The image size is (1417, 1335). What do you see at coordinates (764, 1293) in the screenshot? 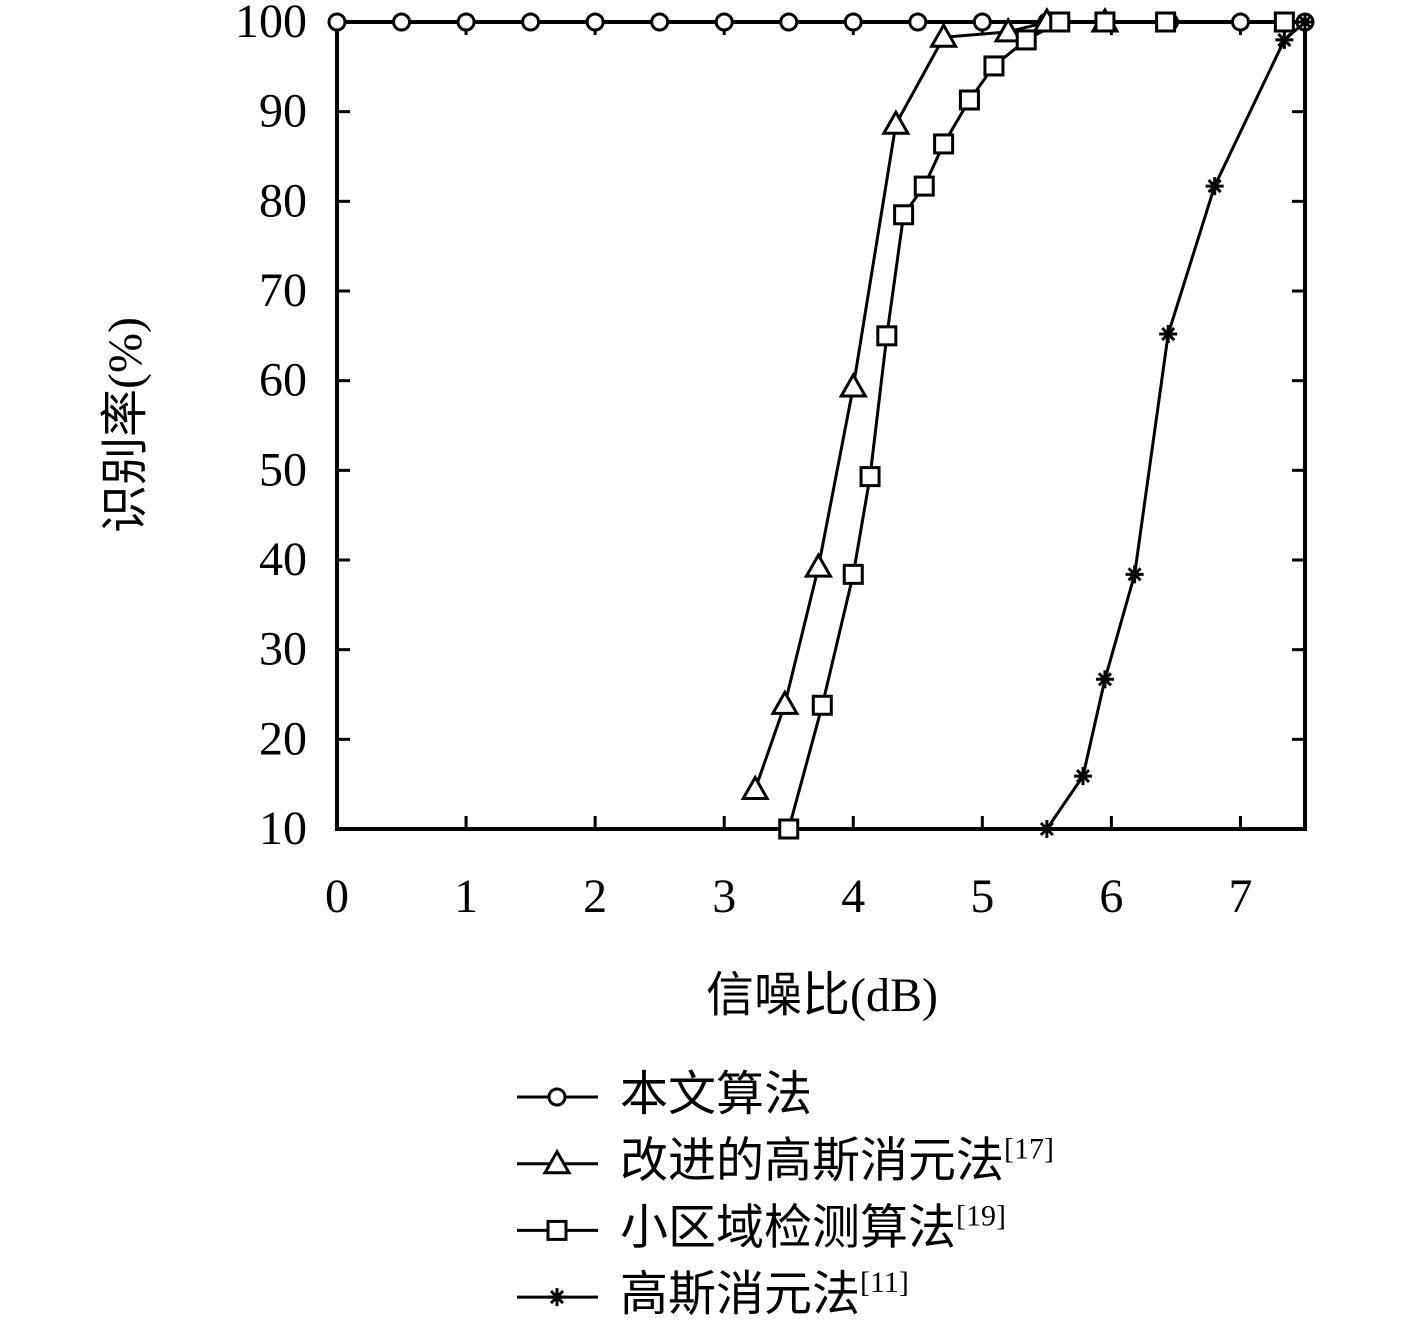
I see `legend-label: 高斯消元法[11]` at bounding box center [764, 1293].